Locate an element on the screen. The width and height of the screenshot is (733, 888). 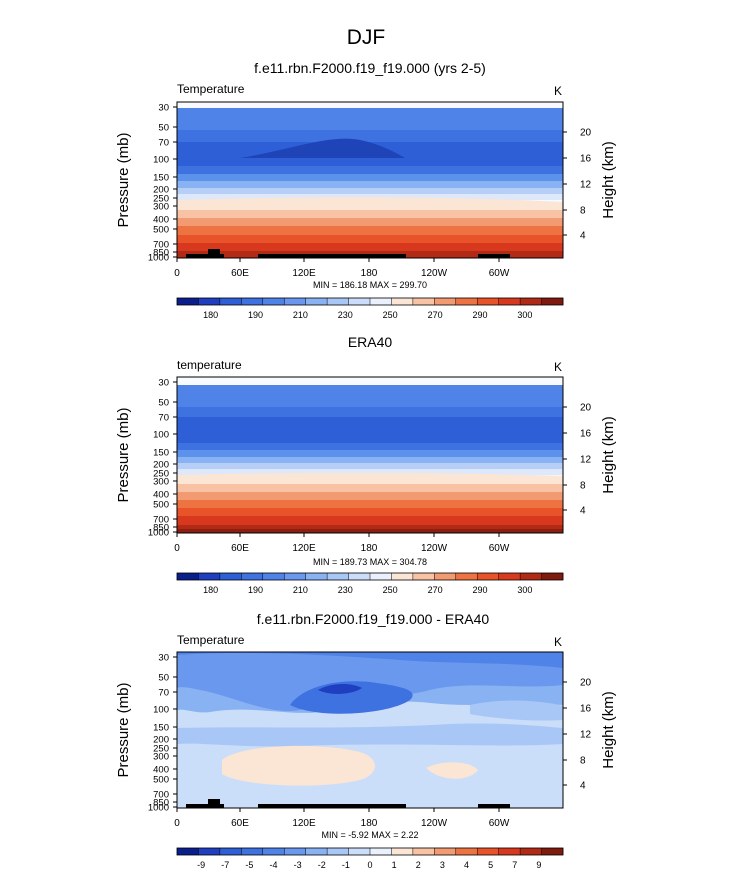
panel-1-variable-label: Temperature is located at coordinates (211, 89).